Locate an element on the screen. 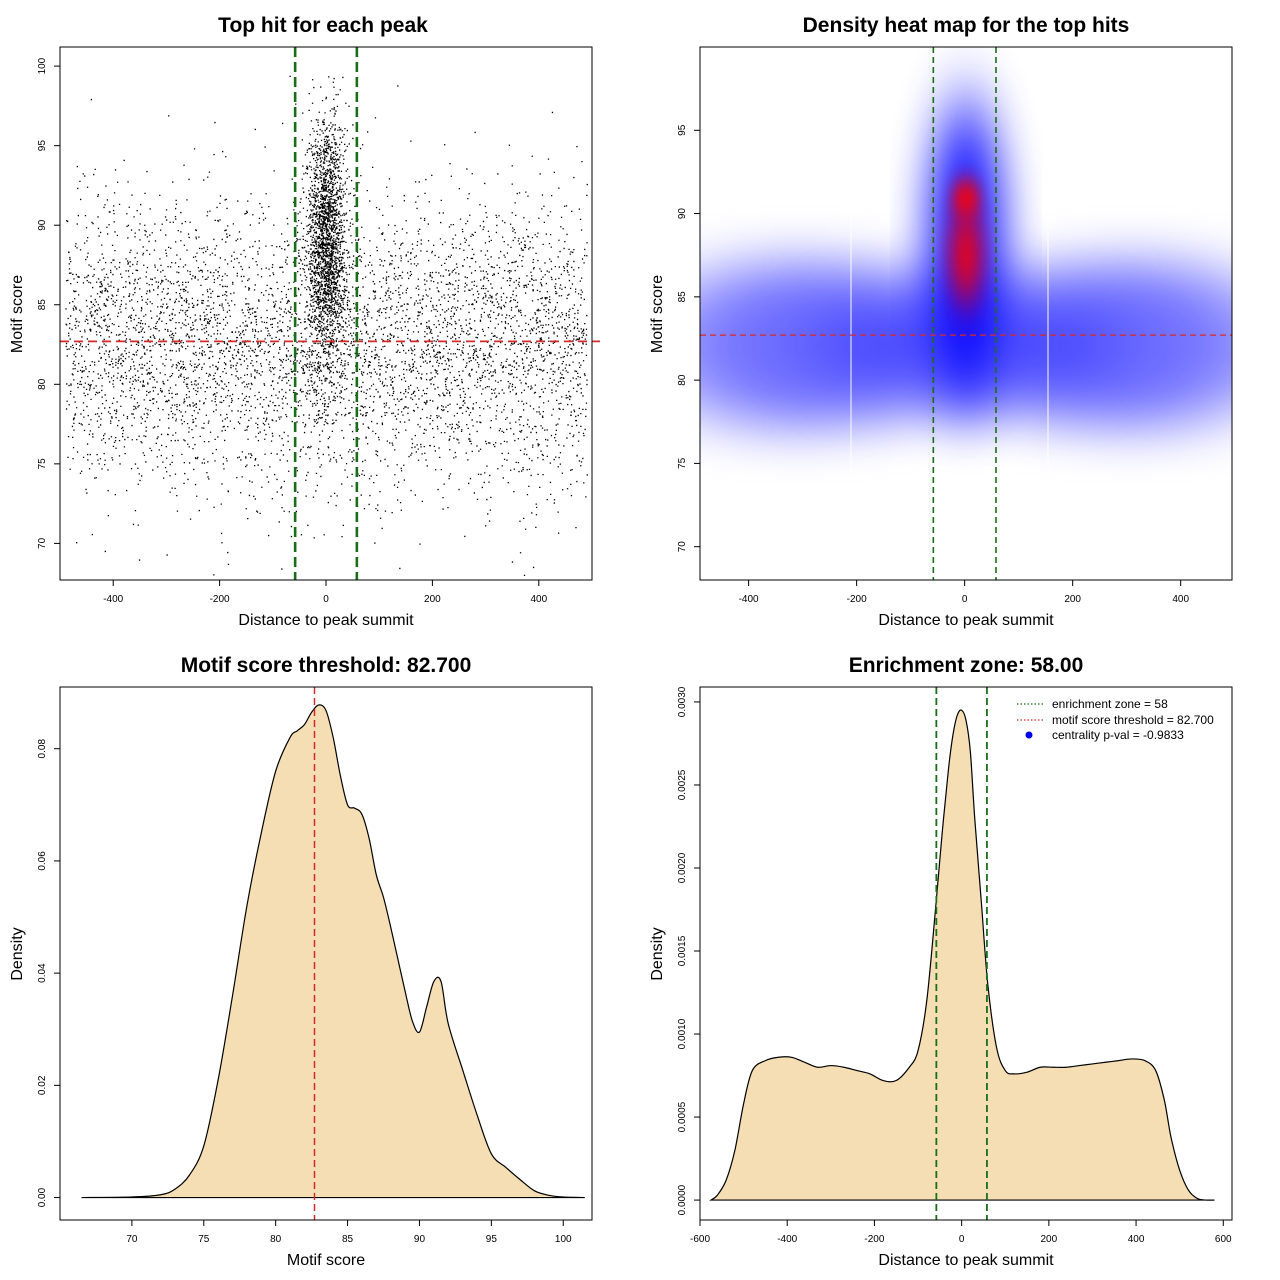  x-tick-label: 90 is located at coordinates (420, 1239).